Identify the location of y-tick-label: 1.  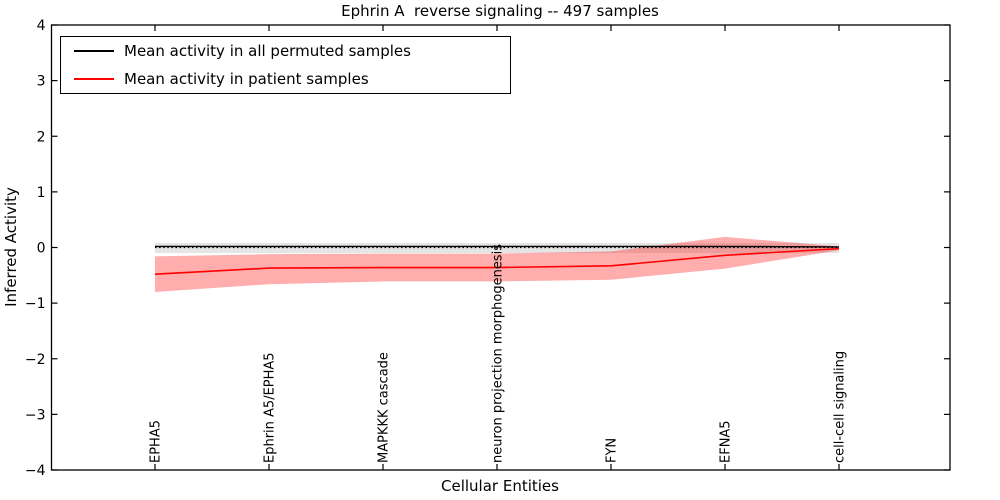
(41, 193).